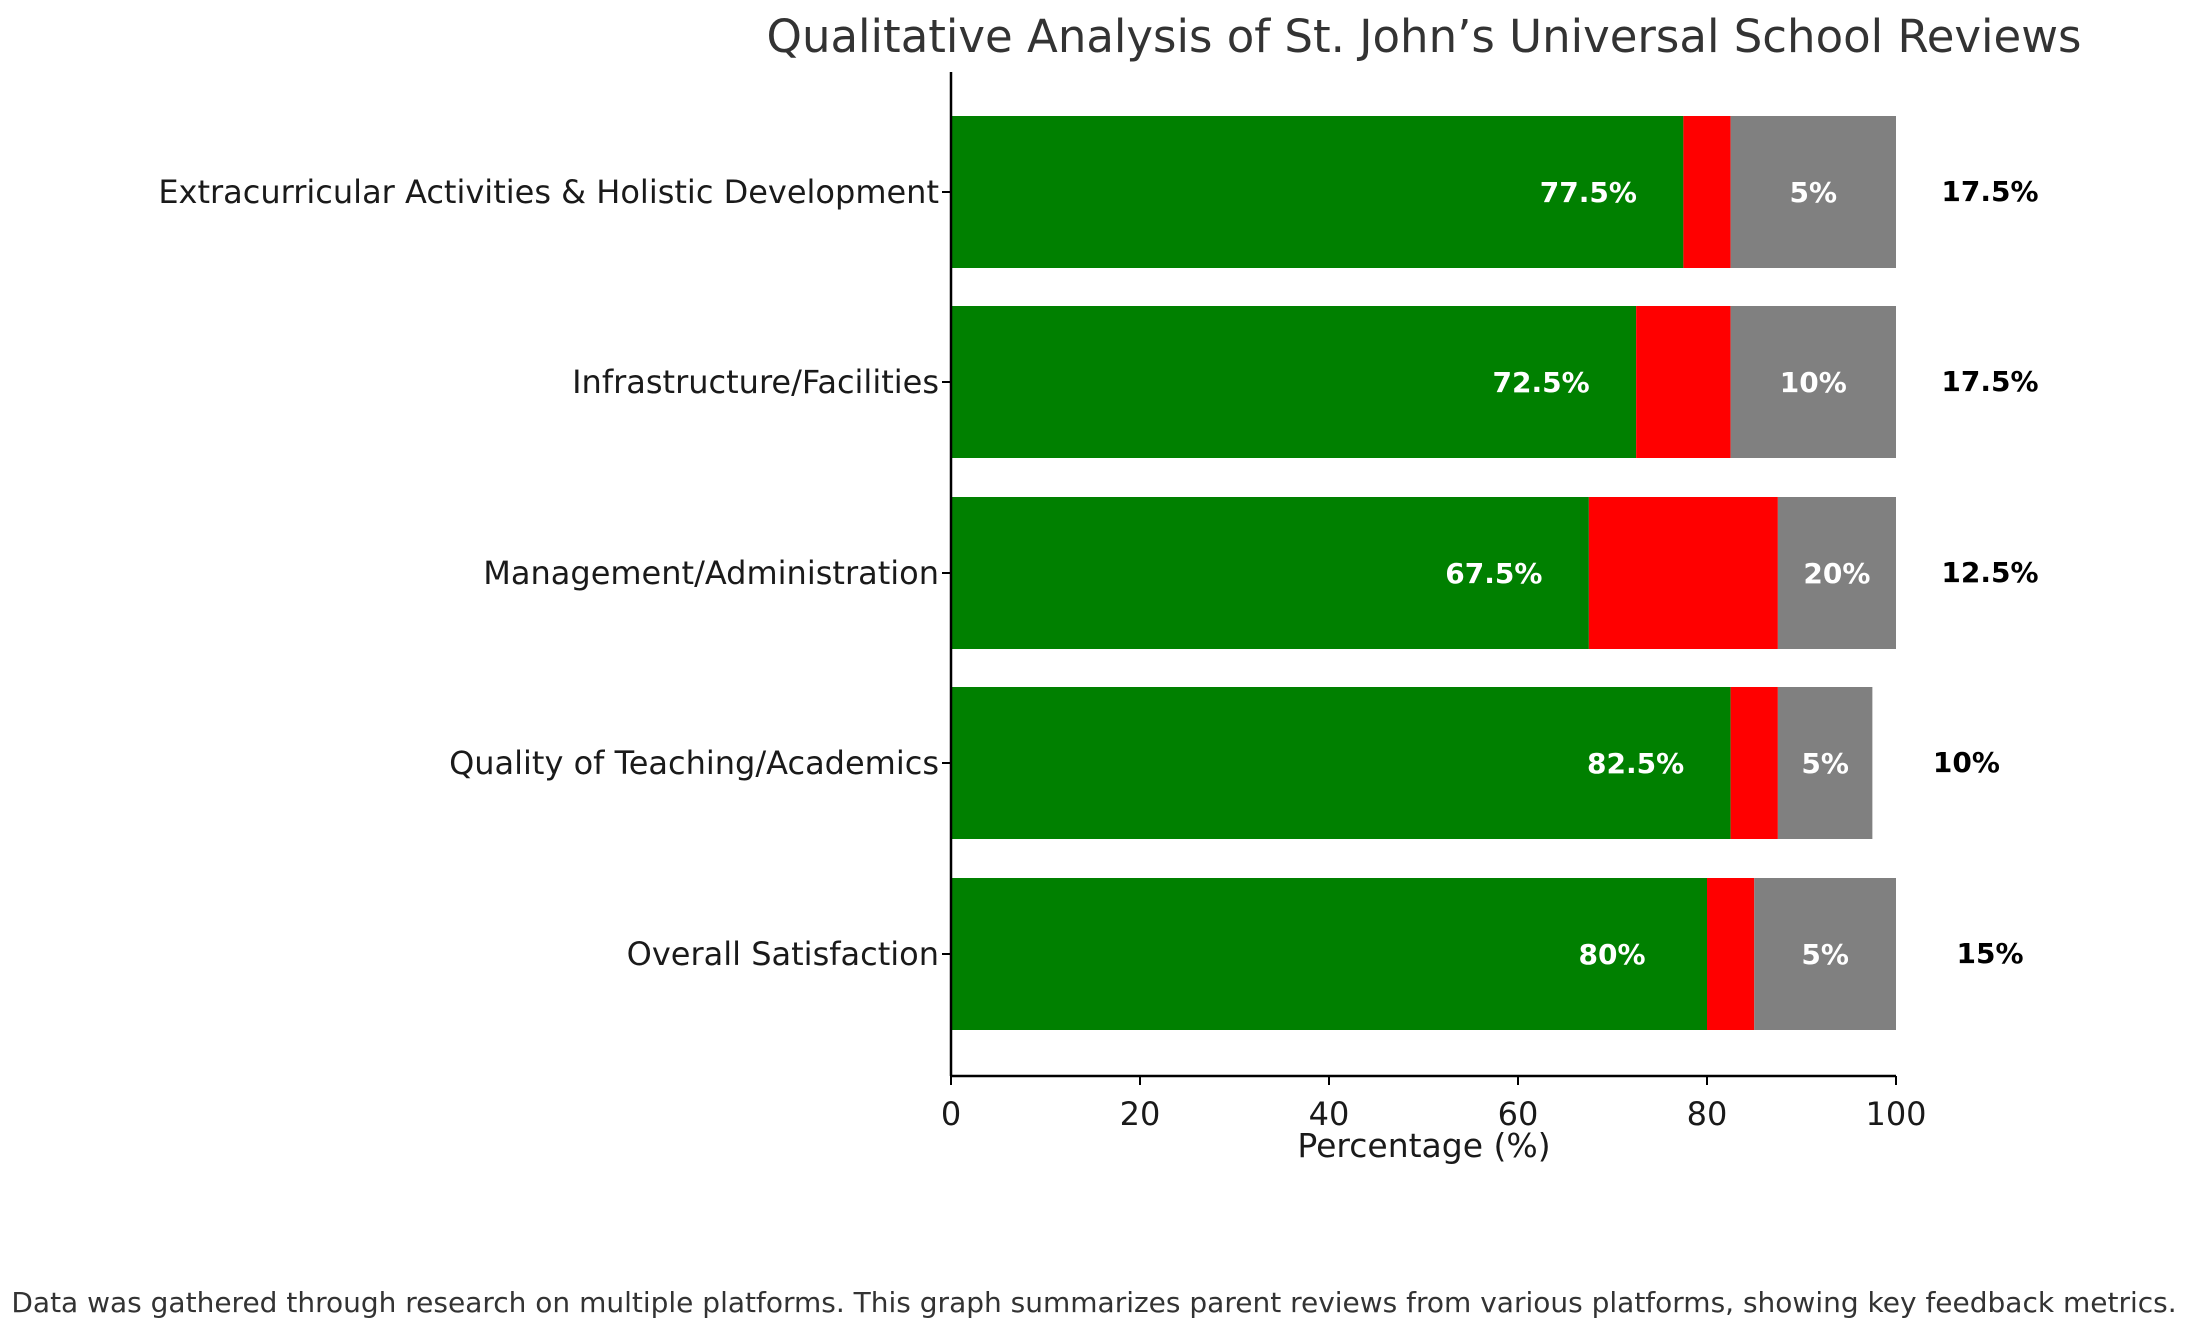 The width and height of the screenshot is (2188, 1336). Describe the element at coordinates (1140, 1114) in the screenshot. I see `x-tick-label: 20` at that location.